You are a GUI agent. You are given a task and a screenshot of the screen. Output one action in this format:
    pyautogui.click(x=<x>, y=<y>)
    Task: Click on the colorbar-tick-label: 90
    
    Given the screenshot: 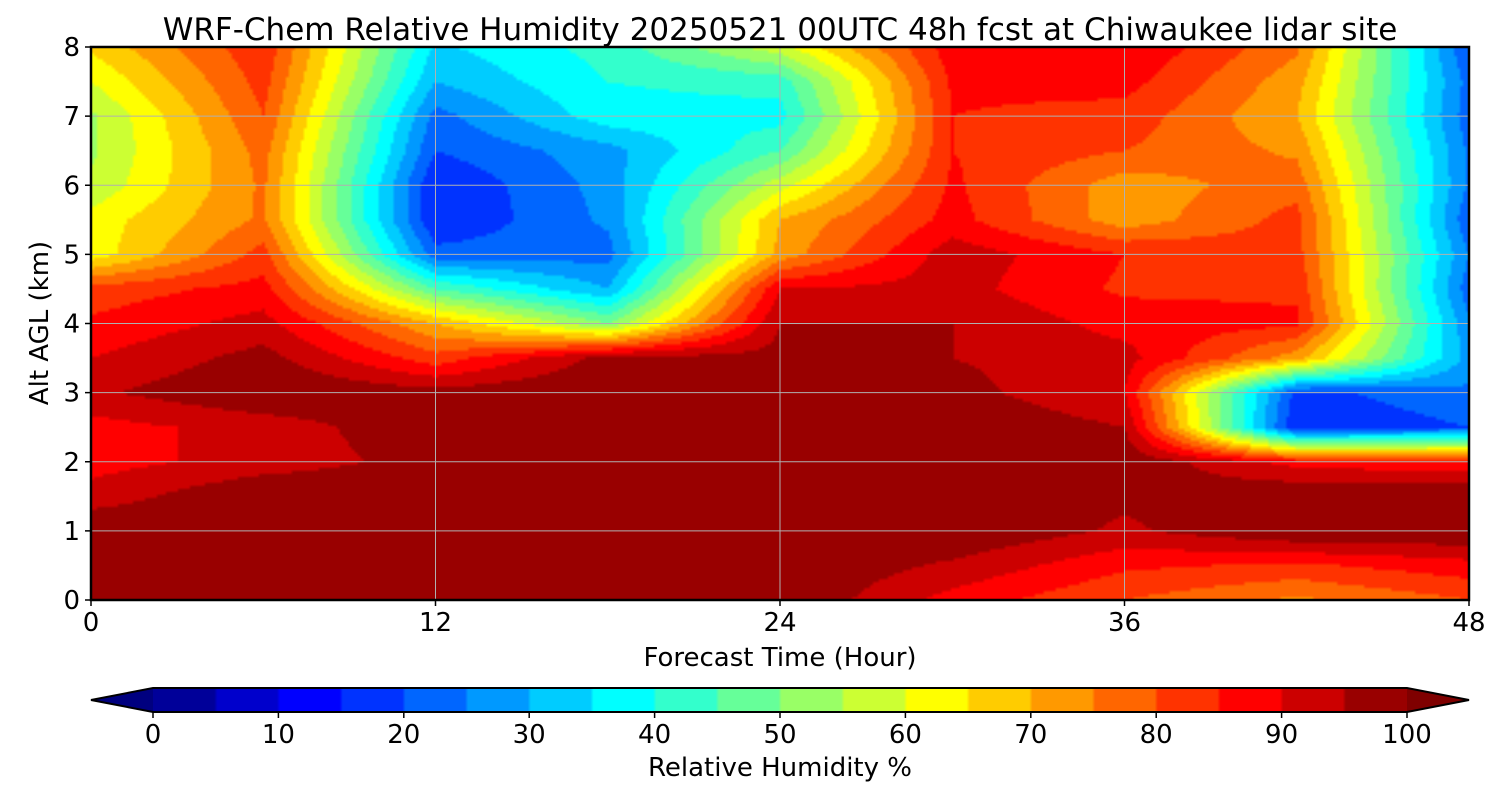 What is the action you would take?
    pyautogui.click(x=1281, y=735)
    